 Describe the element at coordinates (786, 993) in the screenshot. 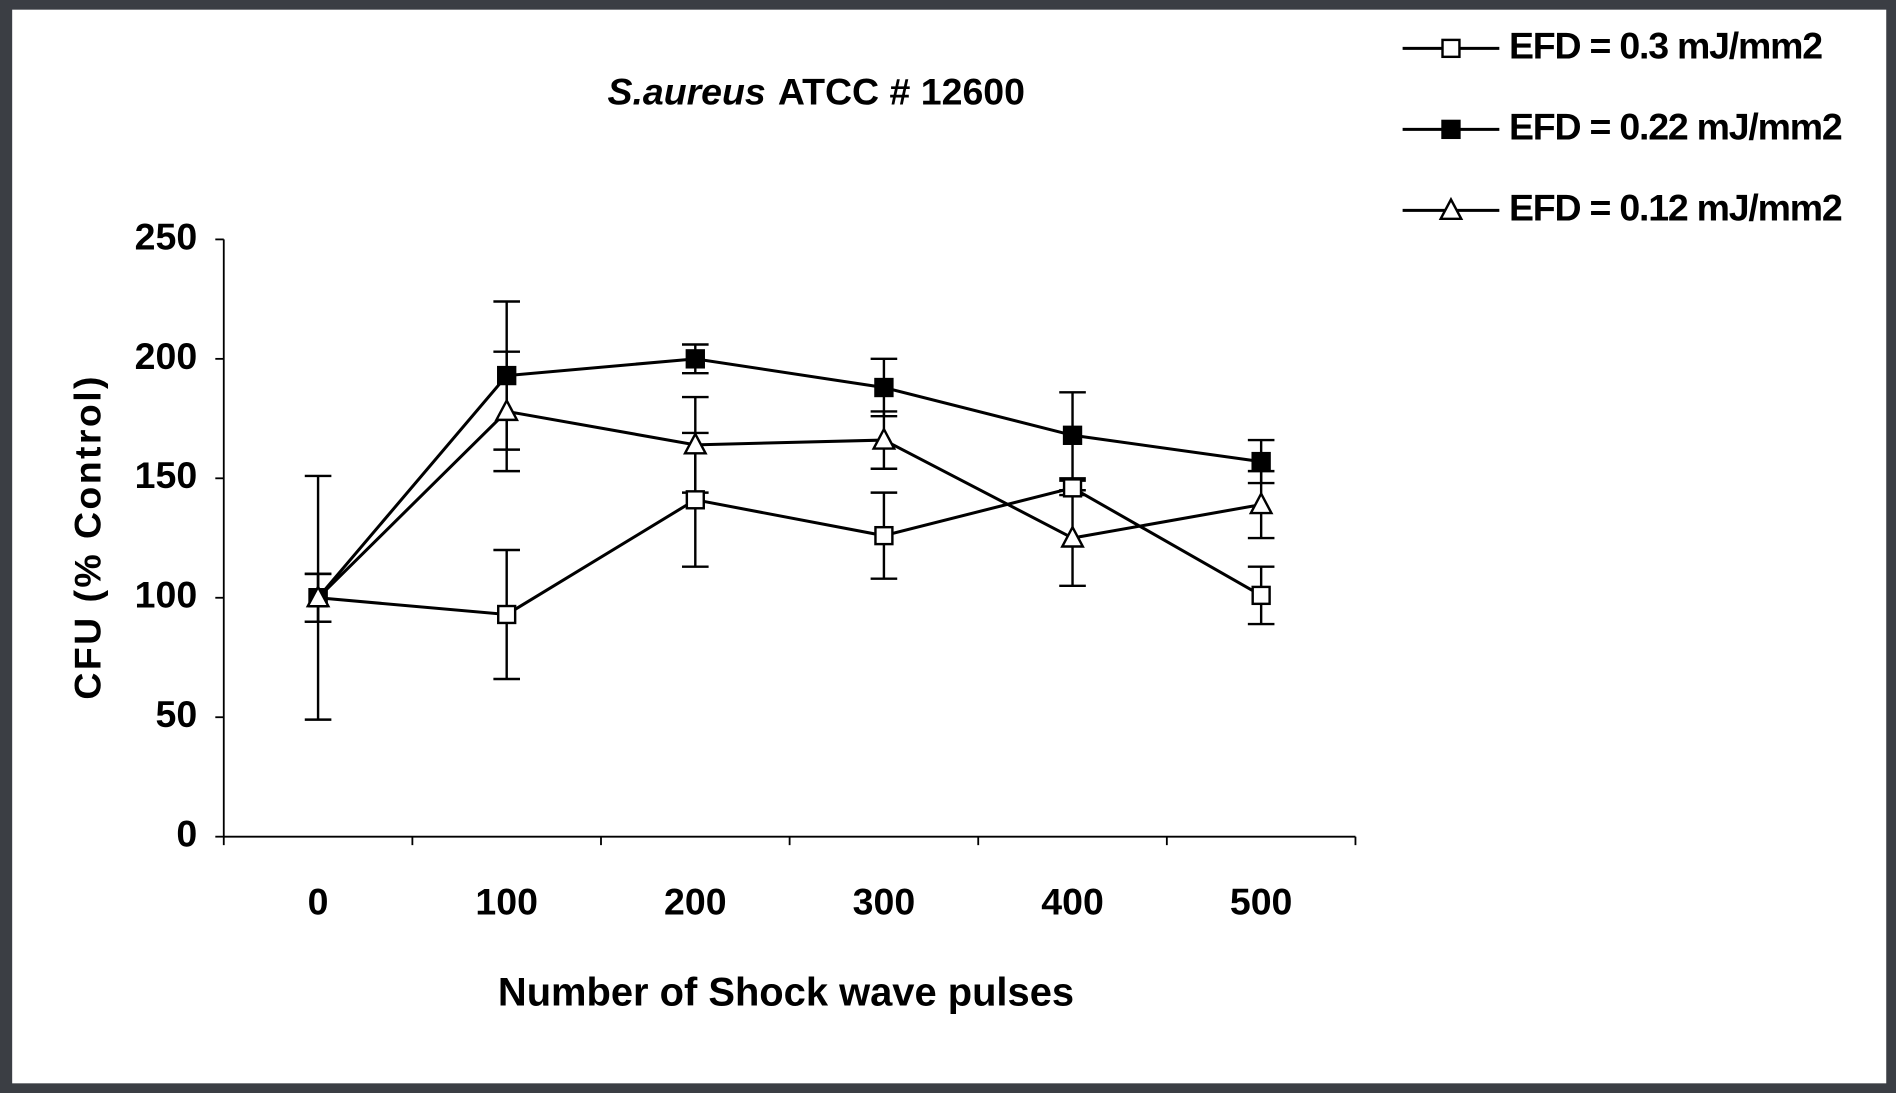

I see `x-axis-label: Number of Shock wave pulses` at that location.